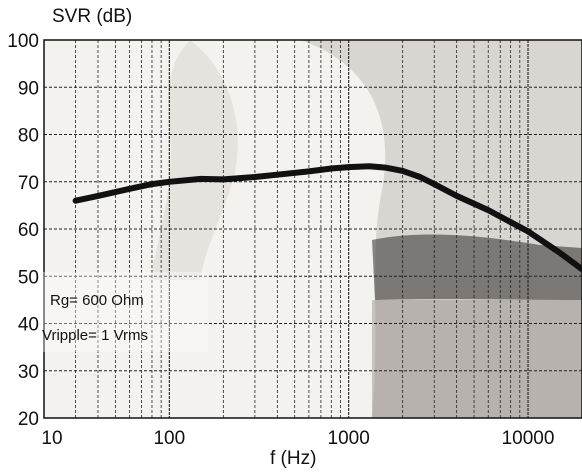  What do you see at coordinates (28, 325) in the screenshot?
I see `y-tick-label: 40` at bounding box center [28, 325].